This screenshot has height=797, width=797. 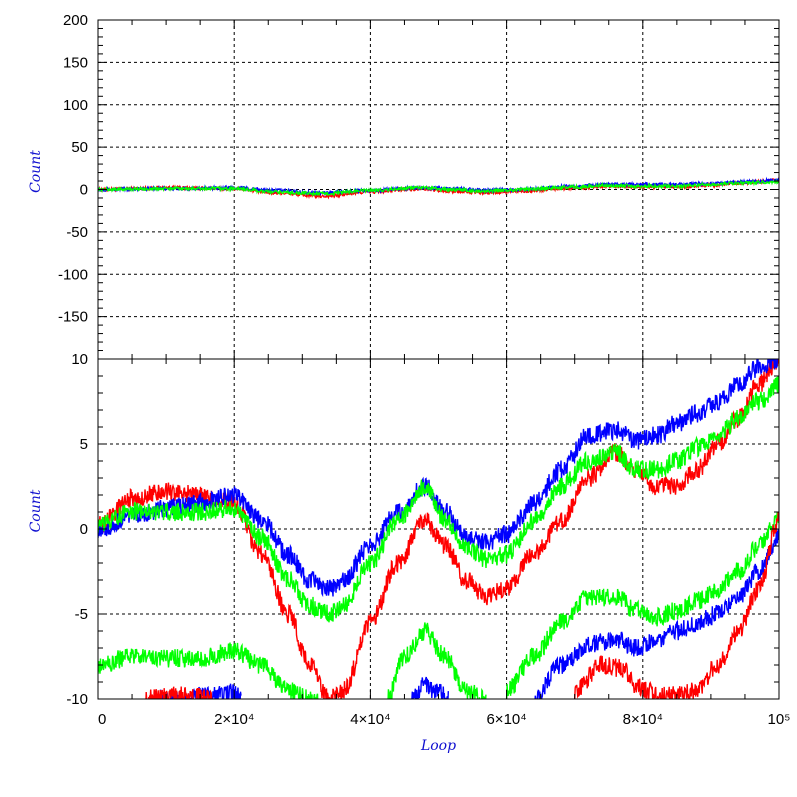 What do you see at coordinates (73, 274) in the screenshot?
I see `y-tick-label: -100` at bounding box center [73, 274].